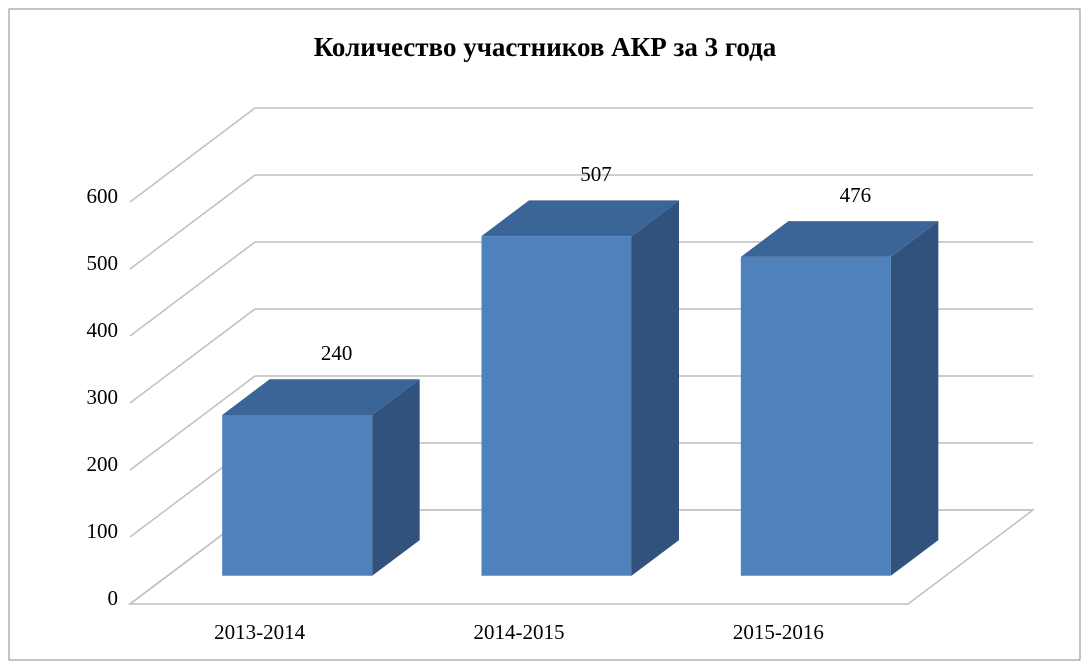  I want to click on y-tick-label: 600, so click(103, 196).